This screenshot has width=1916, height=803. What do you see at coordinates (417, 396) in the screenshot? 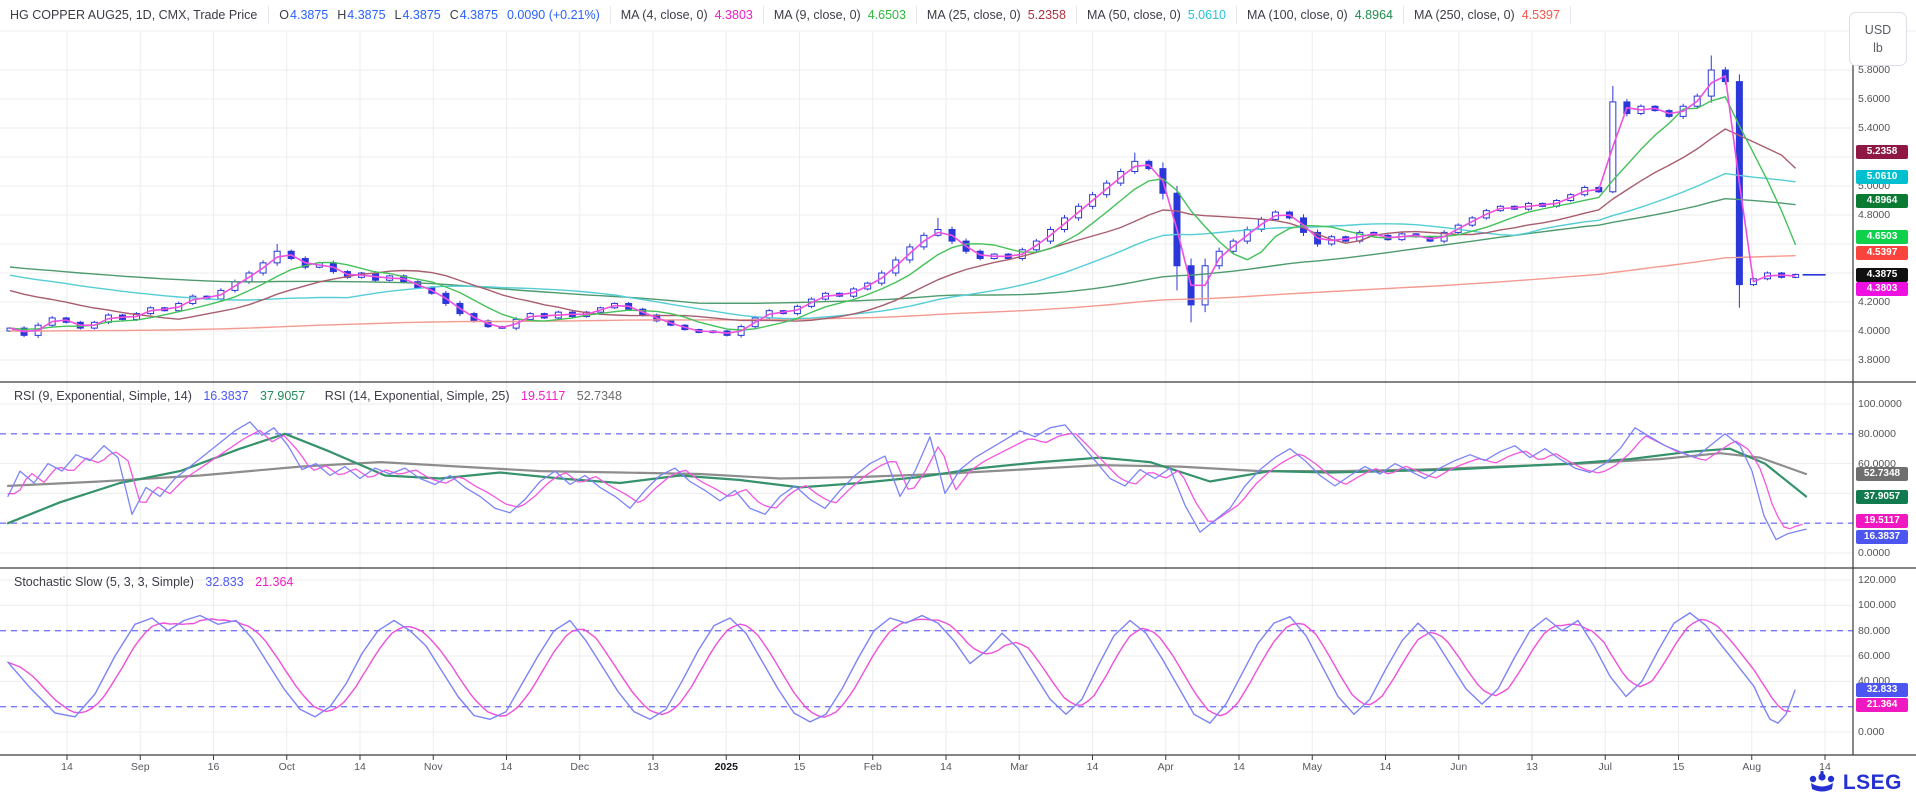
I see `rsi14-label: RSI (14, Exponential, Simple, 25)` at bounding box center [417, 396].